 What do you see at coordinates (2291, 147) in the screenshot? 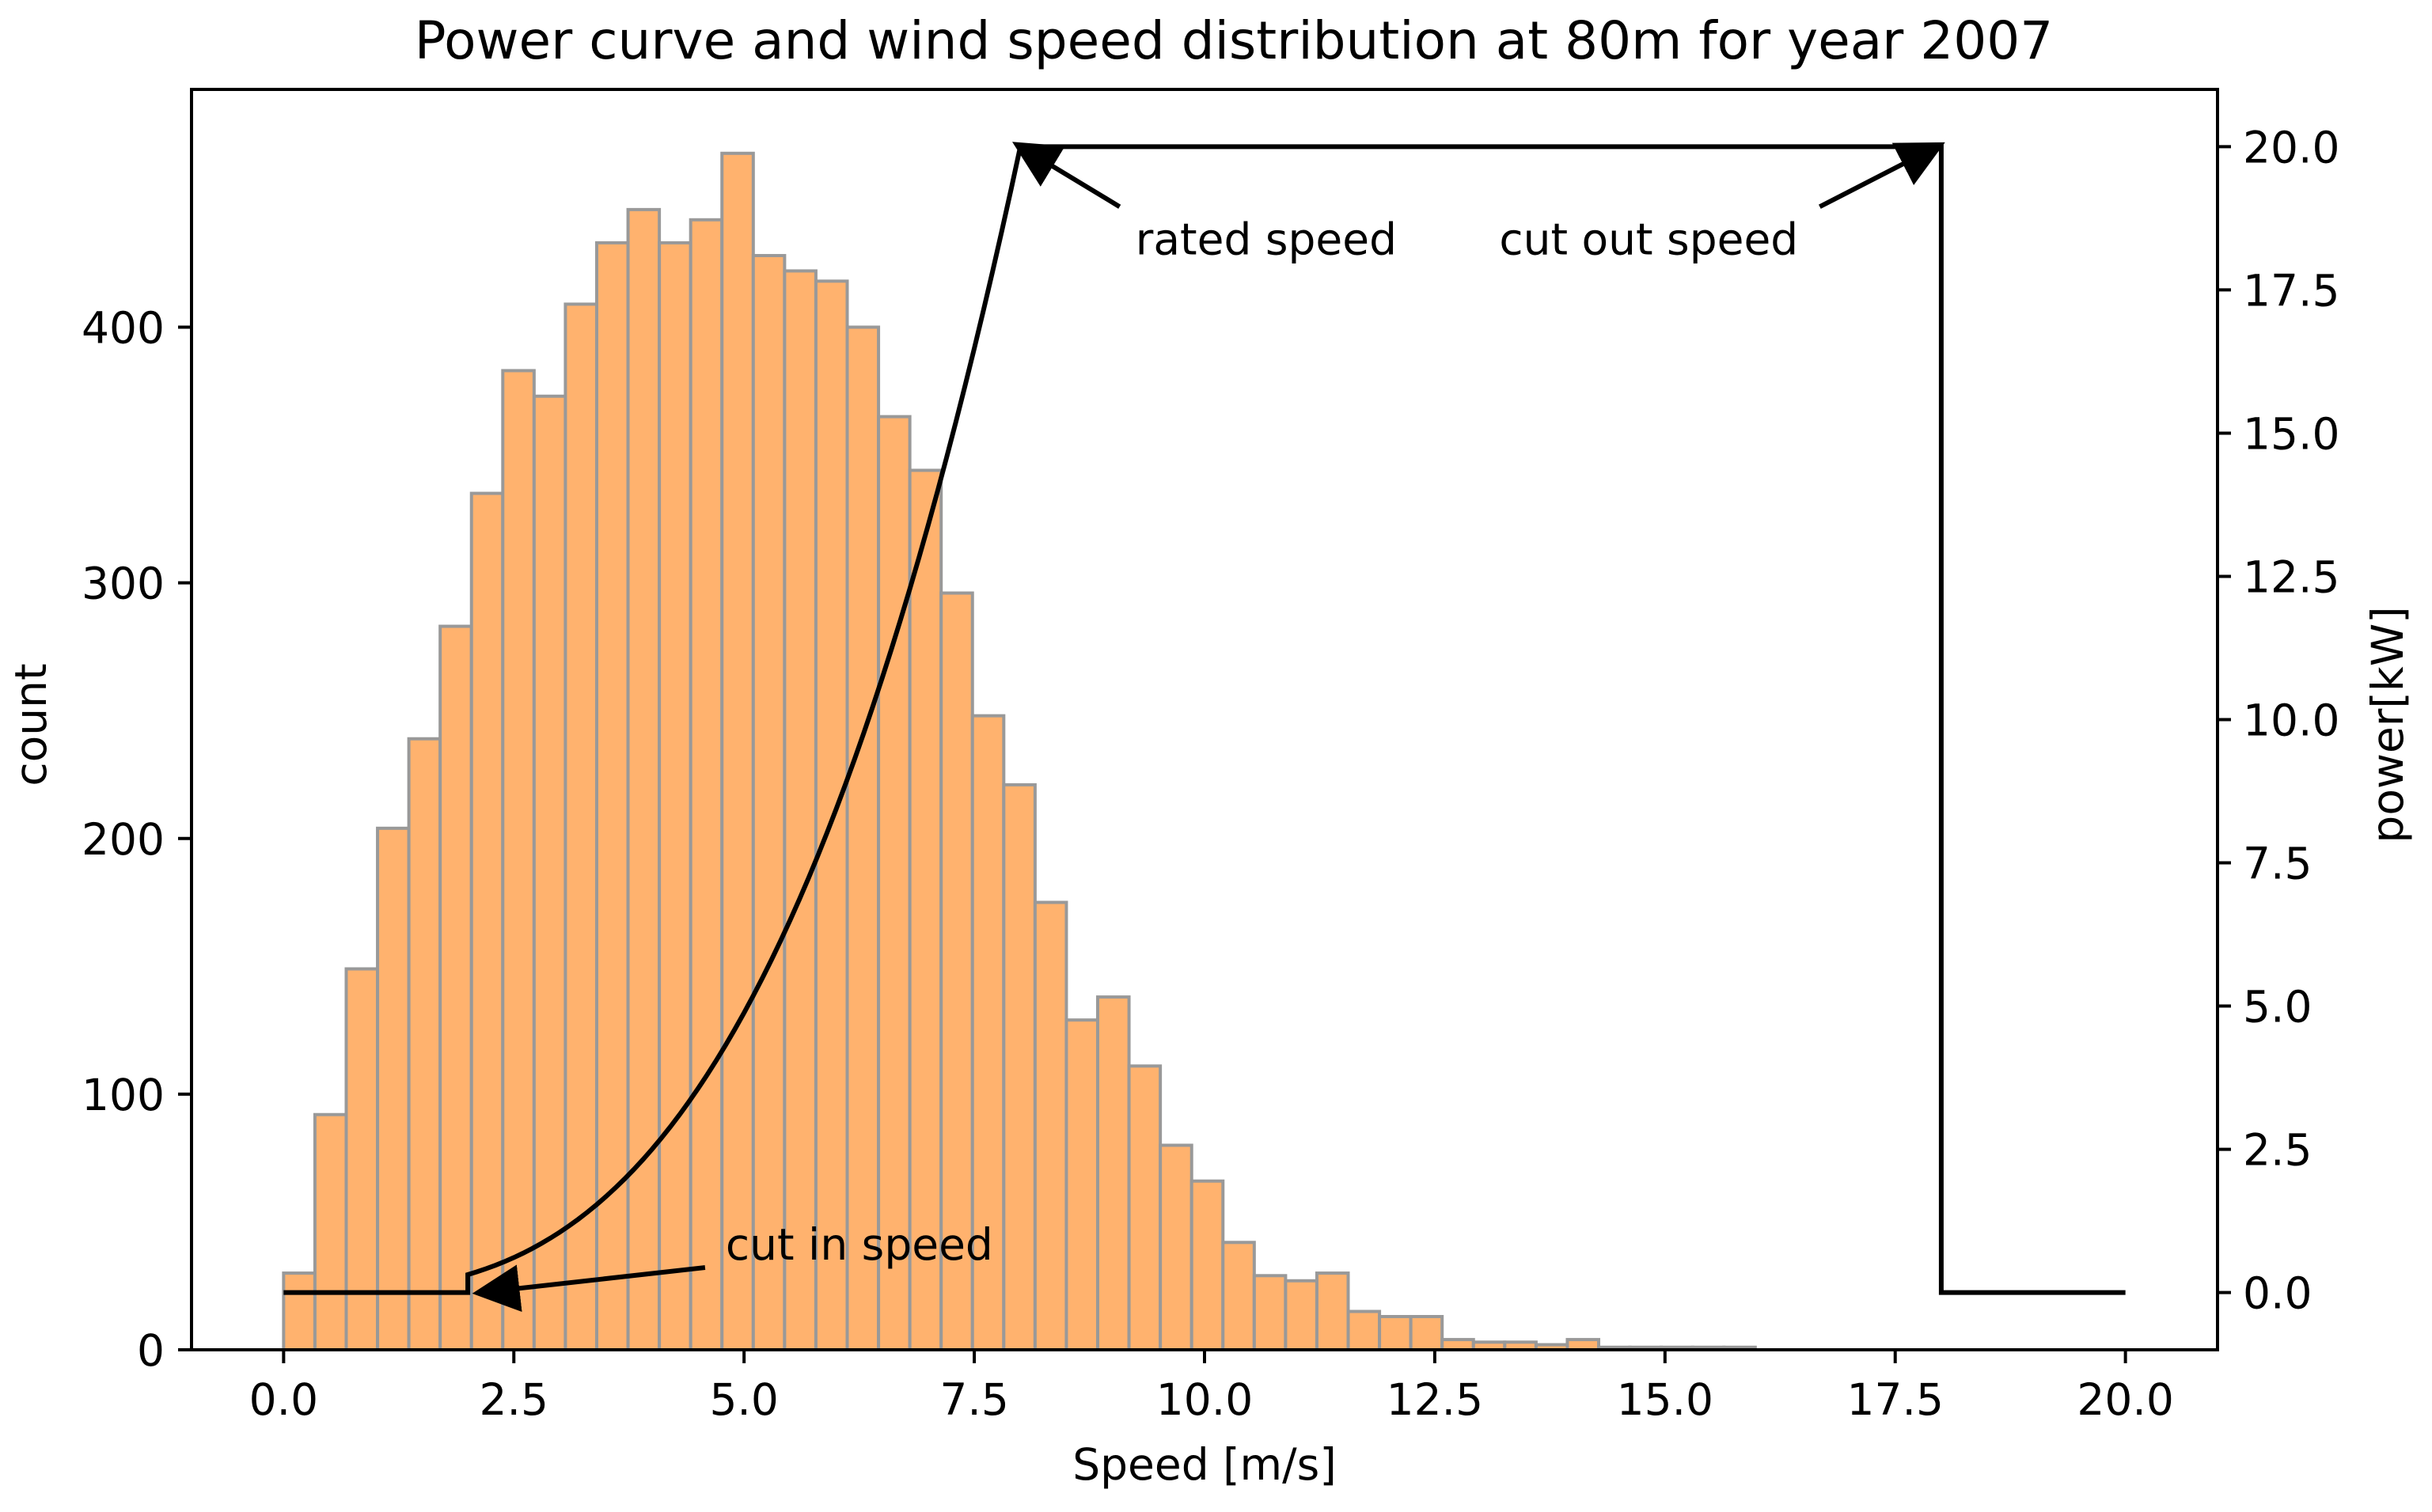
I see `y2-tick-label: 20.0` at bounding box center [2291, 147].